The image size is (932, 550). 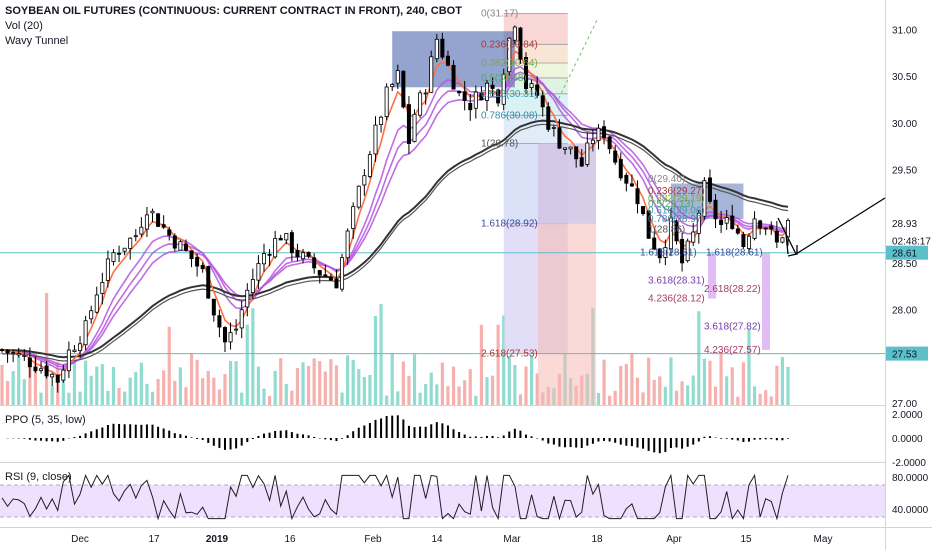 I want to click on time-axis: Dec 17 2019 16 Feb 14 Mar 18 Apr 15 May, so click(x=451, y=539).